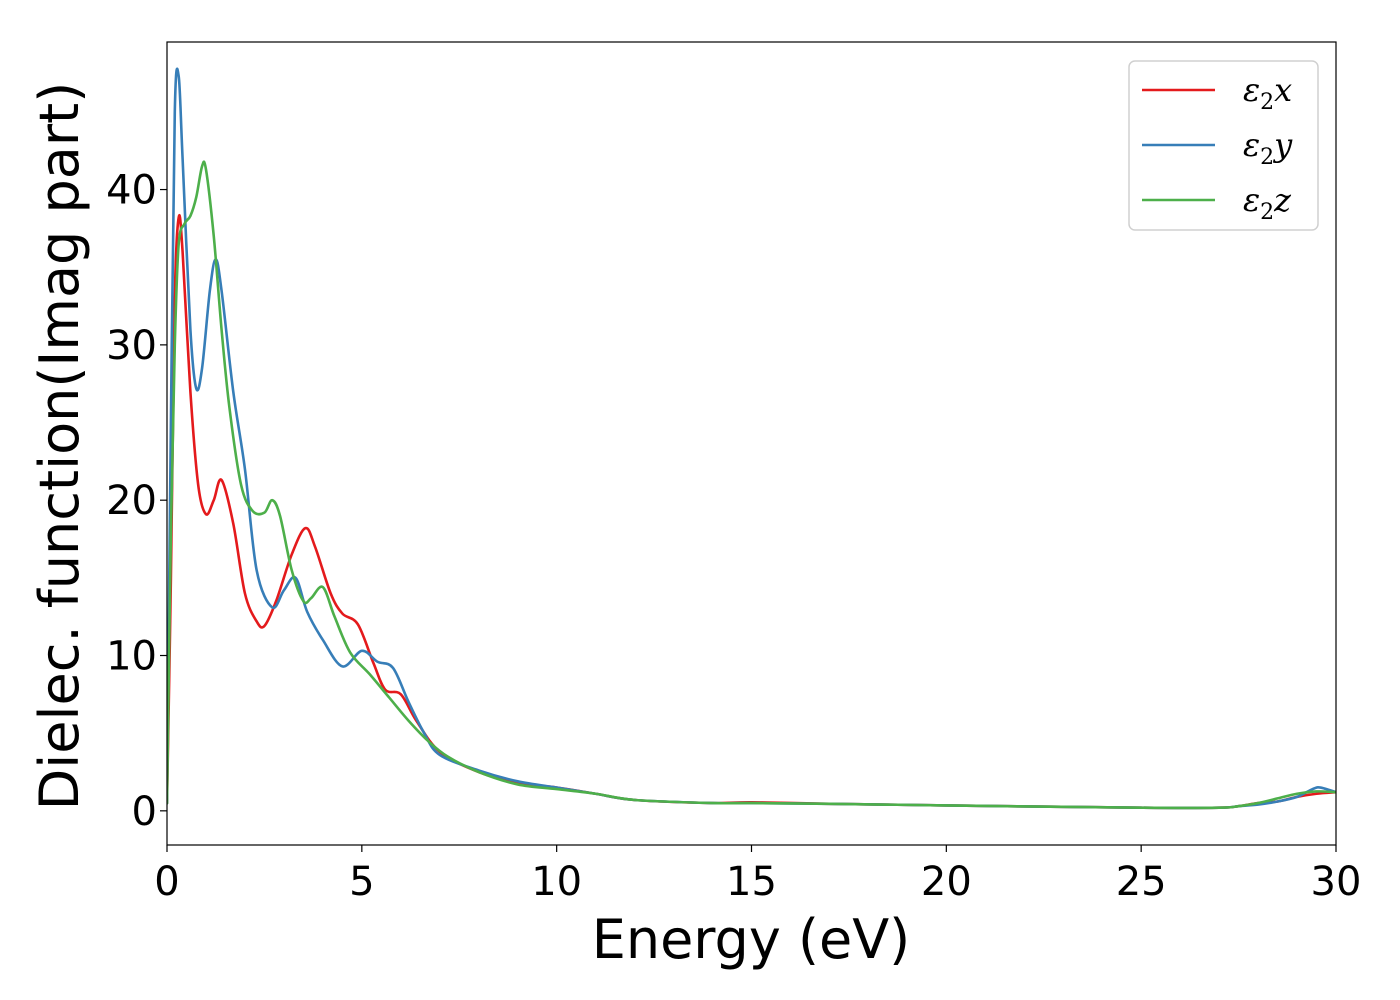 This screenshot has width=1400, height=1000. What do you see at coordinates (131, 657) in the screenshot?
I see `y-tick-label: 10` at bounding box center [131, 657].